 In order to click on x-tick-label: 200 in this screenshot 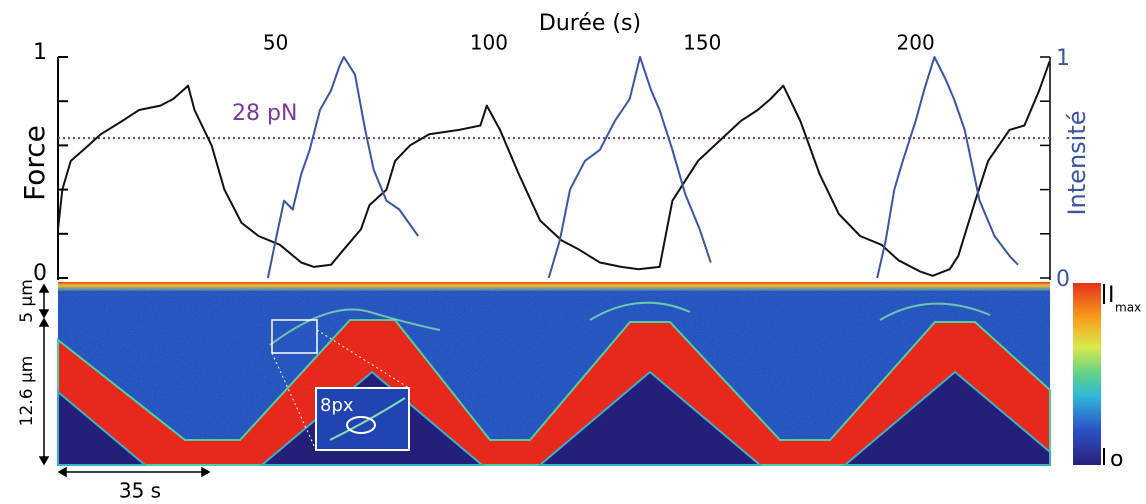, I will do `click(916, 43)`.